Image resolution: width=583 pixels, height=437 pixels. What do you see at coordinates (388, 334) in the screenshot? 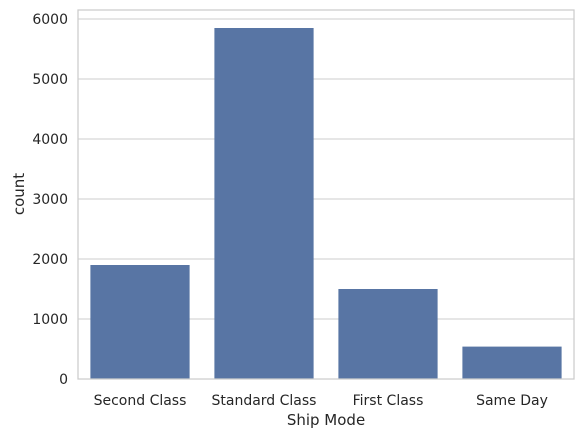
I see `bar-first-class` at bounding box center [388, 334].